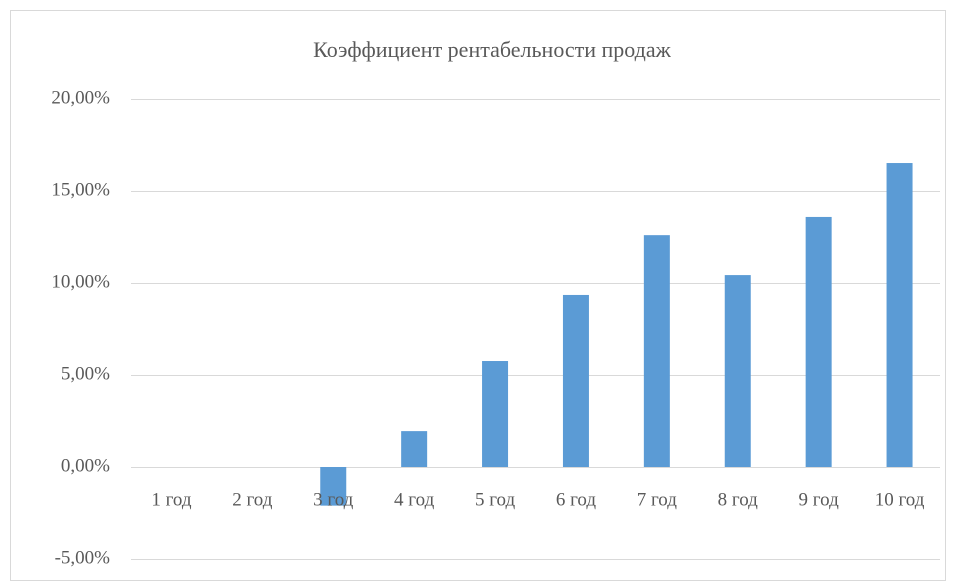 This screenshot has width=956, height=586. Describe the element at coordinates (80, 97) in the screenshot. I see `y-tick-label: 20,00%` at that location.